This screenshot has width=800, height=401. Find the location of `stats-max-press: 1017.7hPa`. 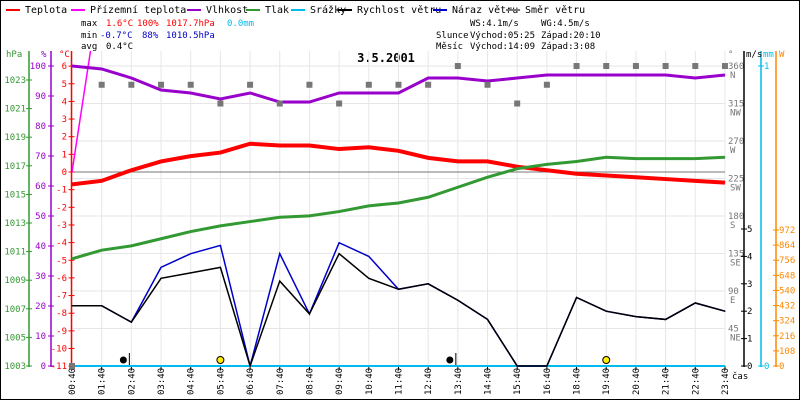

stats-max-press: 1017.7hPa is located at coordinates (190, 24).